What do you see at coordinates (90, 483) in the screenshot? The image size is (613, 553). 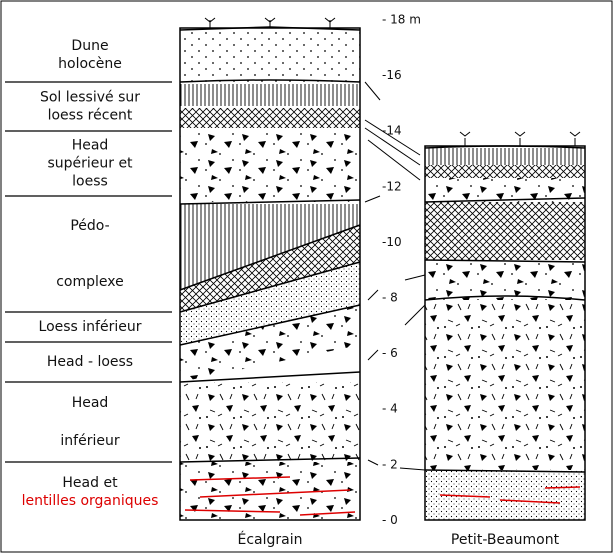 I see `layer-label: Head et` at bounding box center [90, 483].